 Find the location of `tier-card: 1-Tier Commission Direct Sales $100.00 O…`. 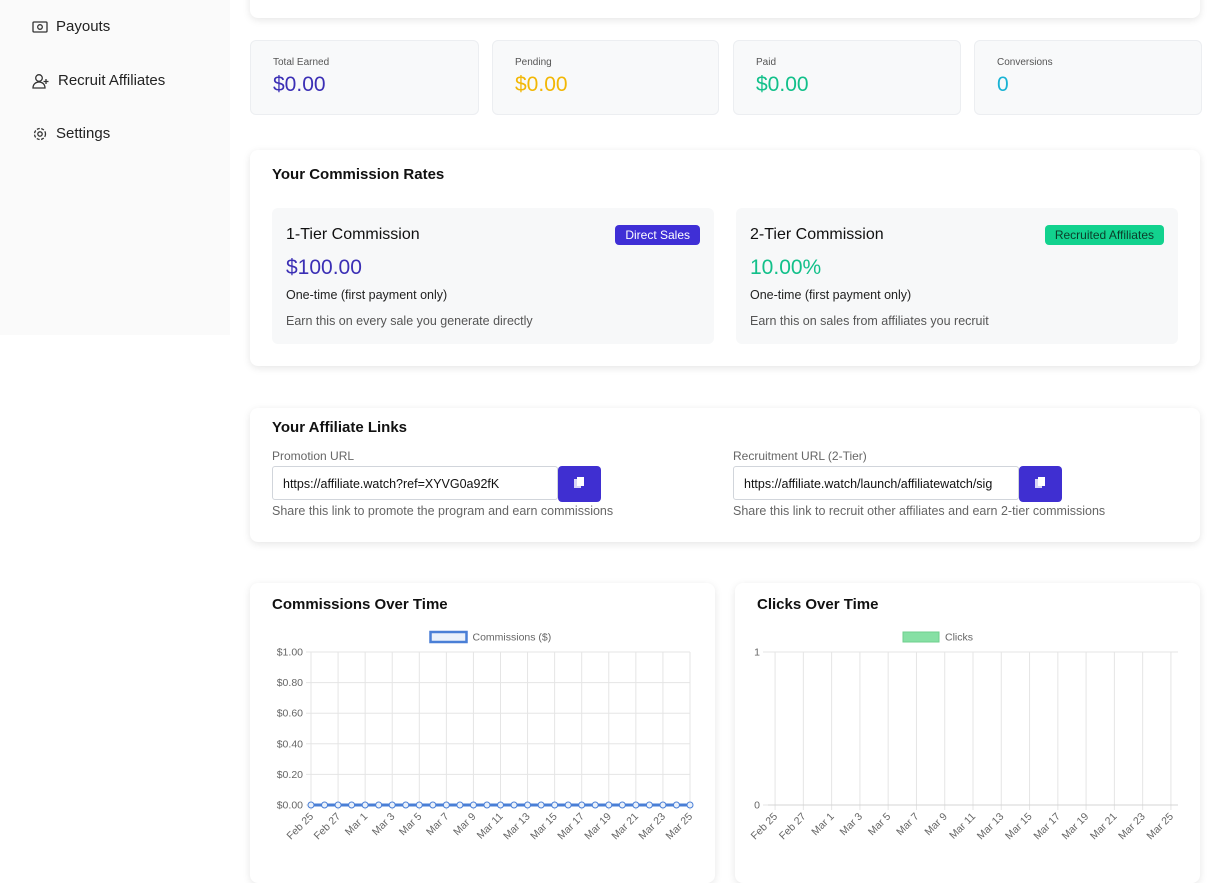

tier-card: 1-Tier Commission Direct Sales $100.00 O… is located at coordinates (493, 276).